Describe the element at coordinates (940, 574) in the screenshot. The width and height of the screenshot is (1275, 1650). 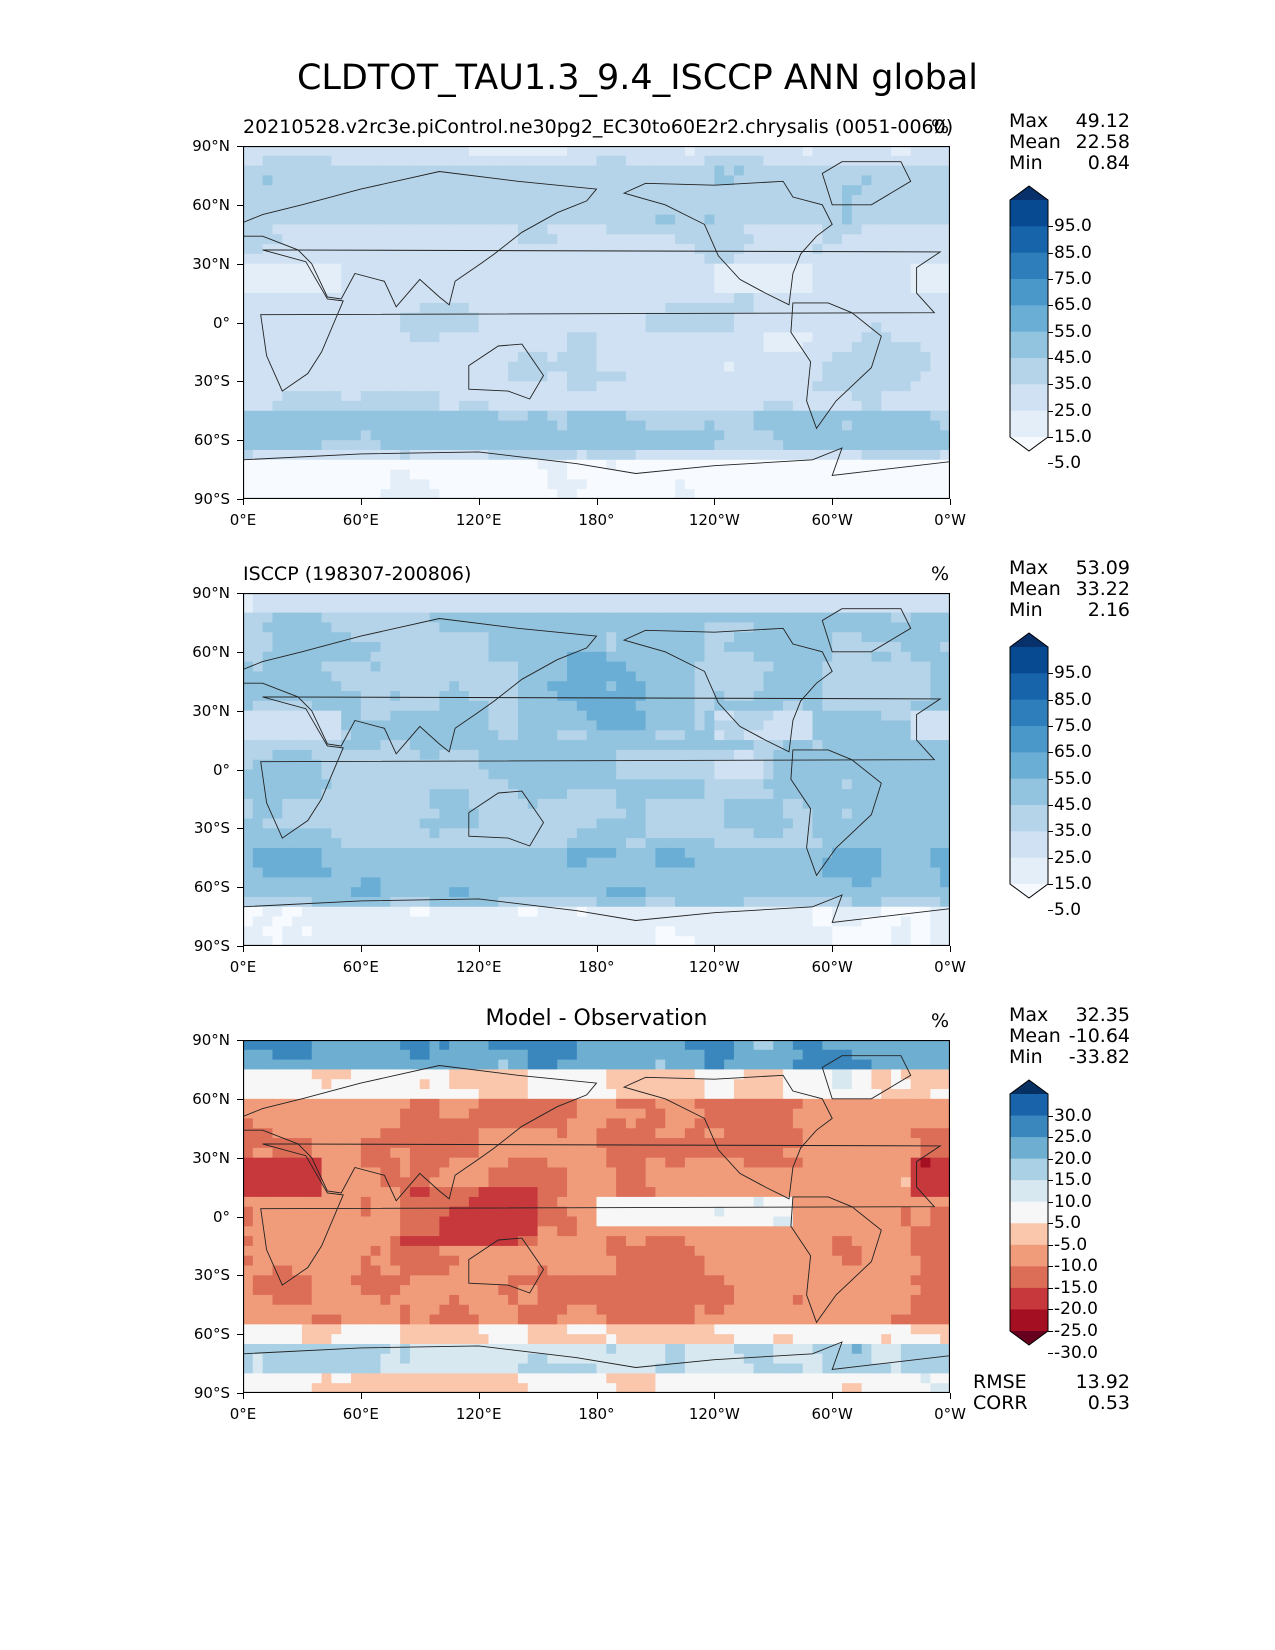
I see `units-label: %` at that location.